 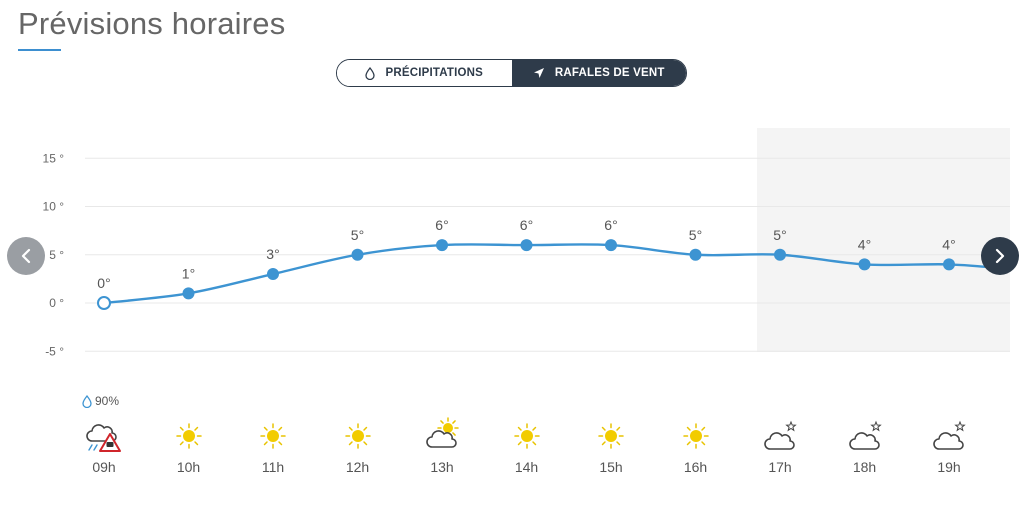 I want to click on precipitation-indicator: 90%, so click(x=100, y=401).